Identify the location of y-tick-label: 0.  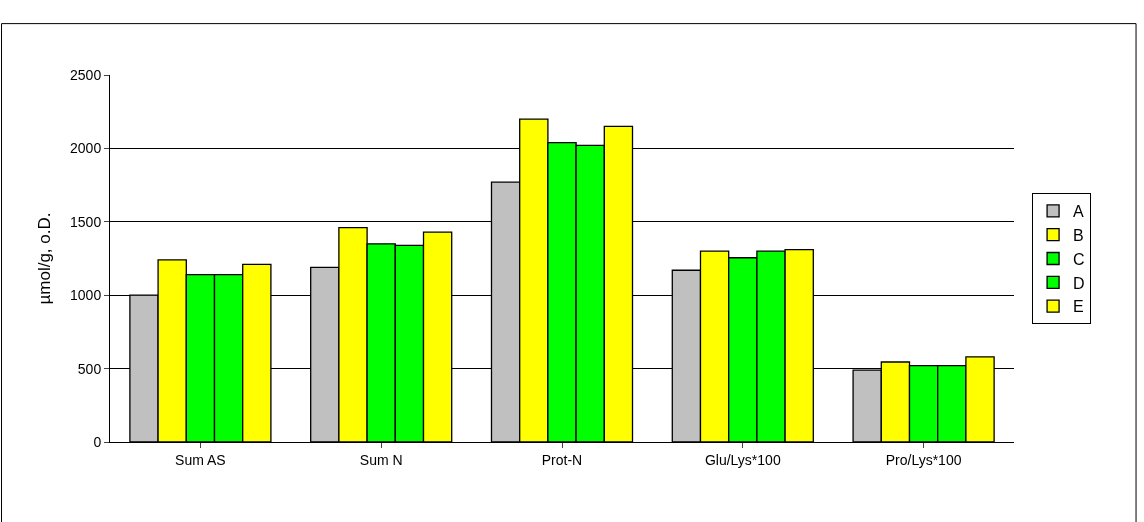
(97, 441).